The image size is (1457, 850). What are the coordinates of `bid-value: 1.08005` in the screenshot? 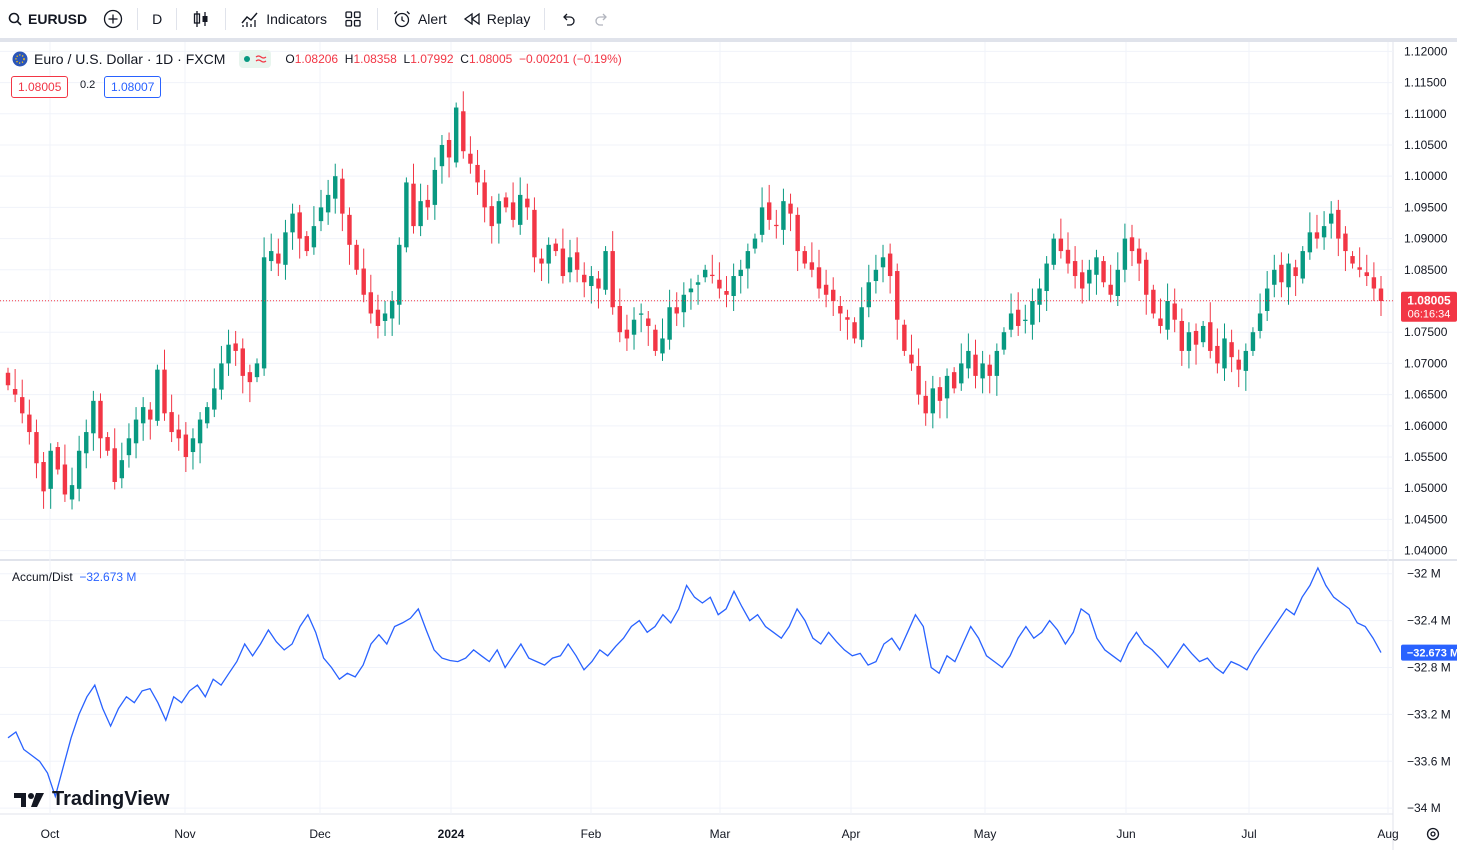 It's located at (40, 87).